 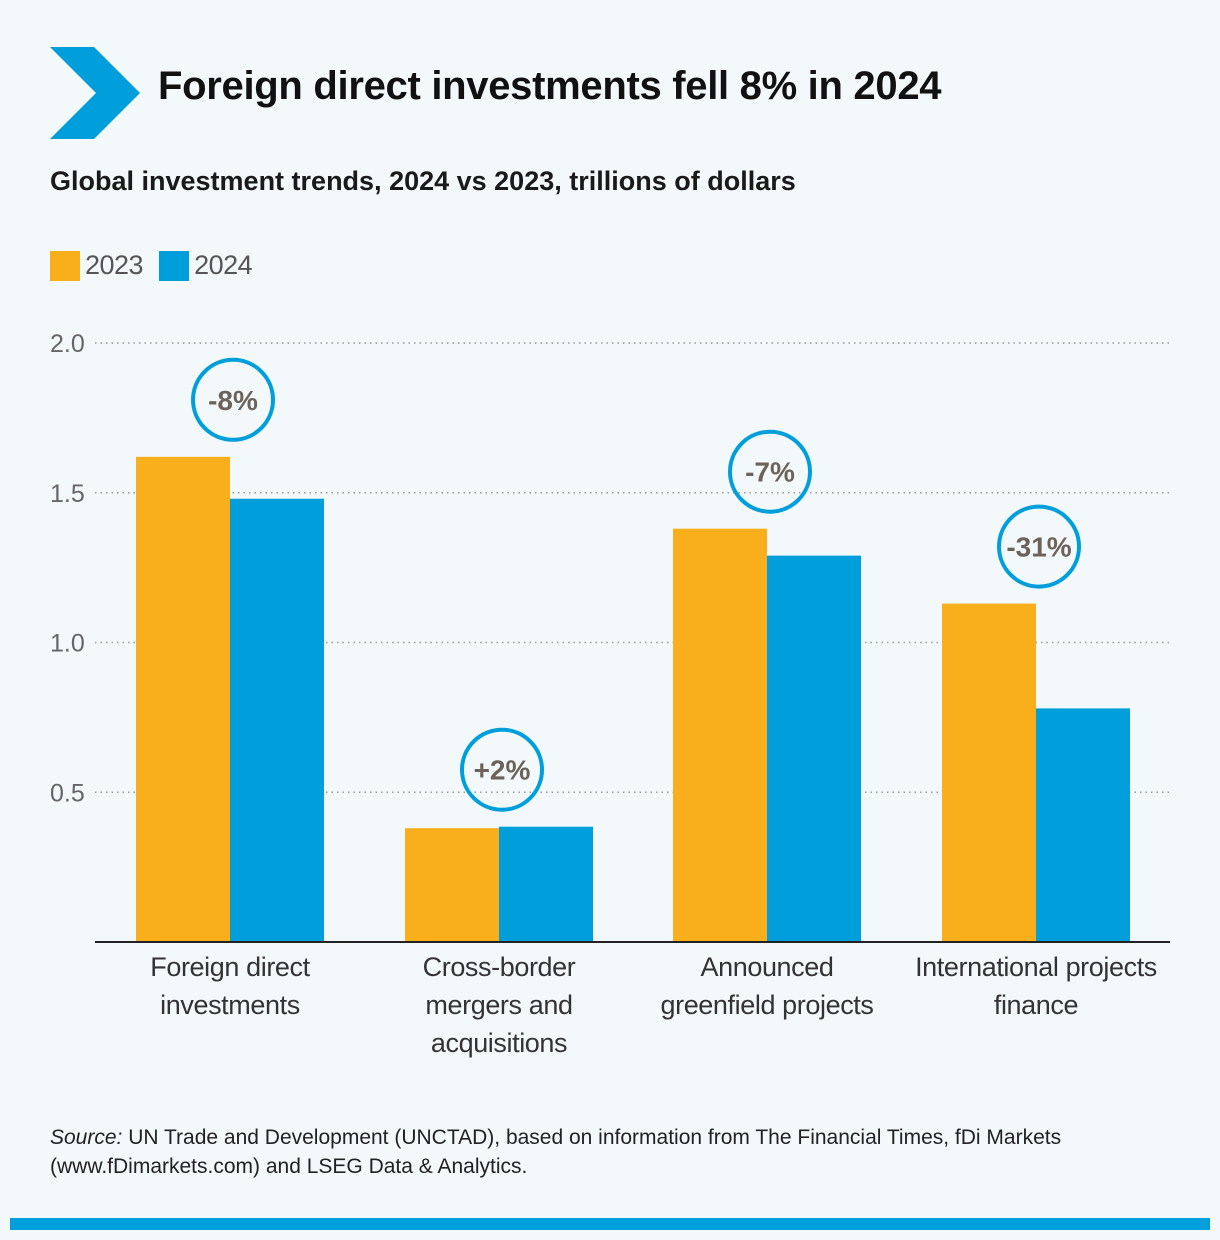 I want to click on x-category-label-line: Cross-border, so click(x=499, y=967).